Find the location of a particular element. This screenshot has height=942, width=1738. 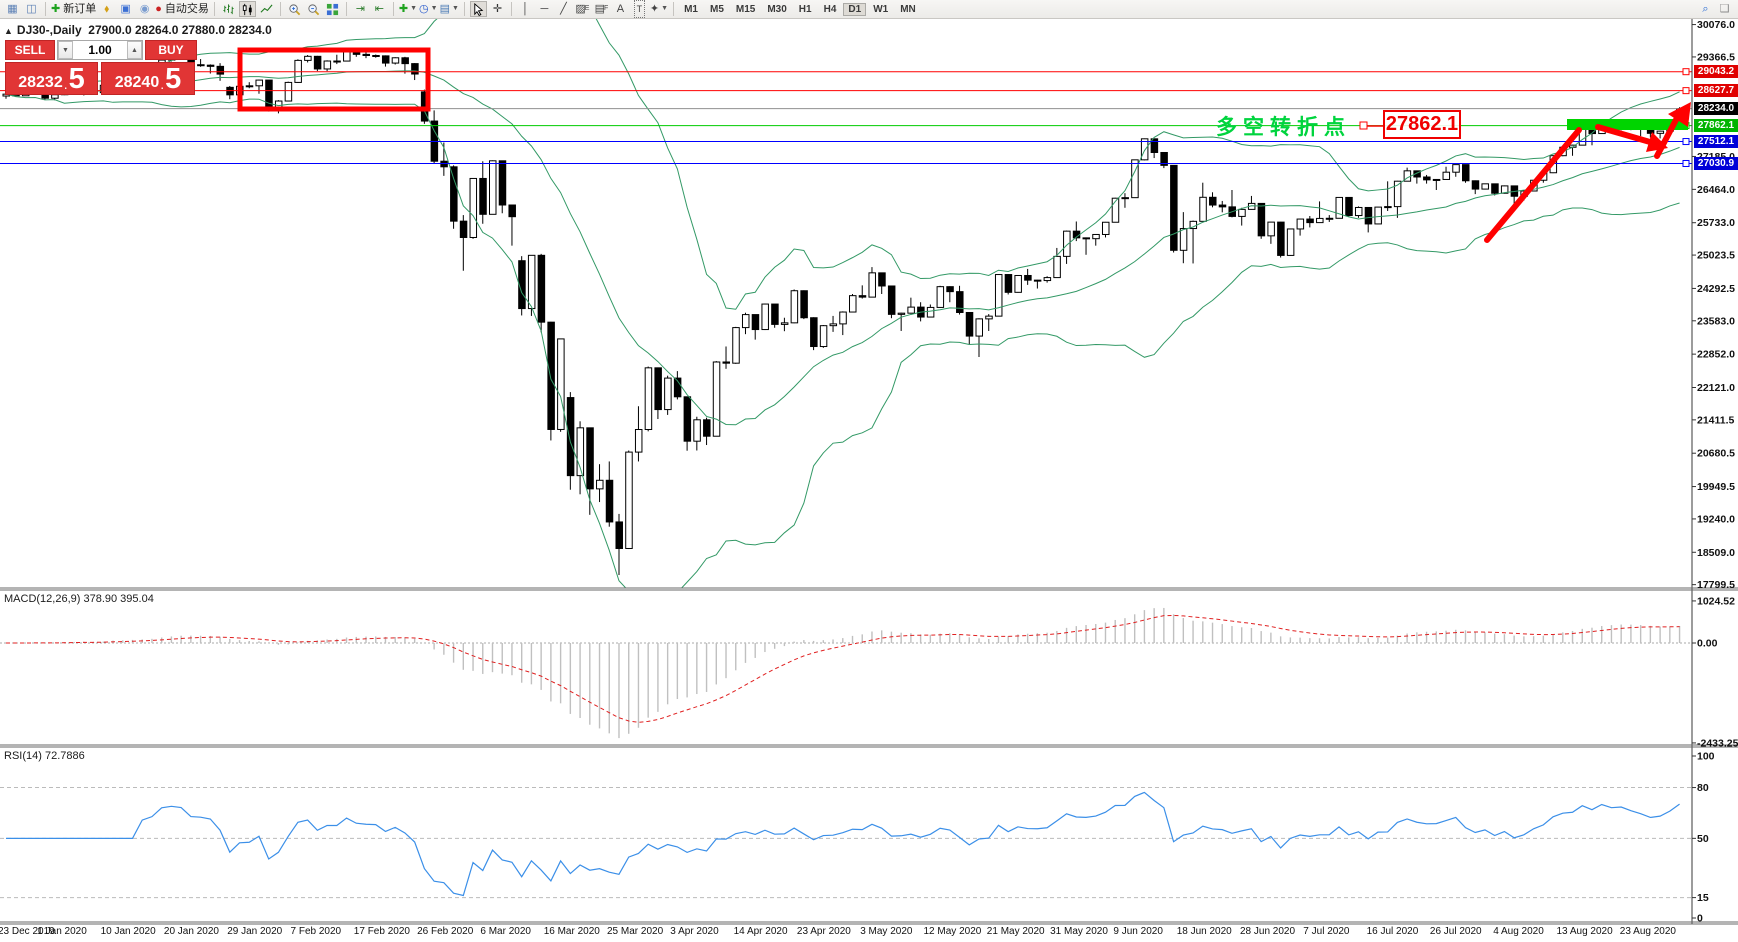

timeframe-w1: W1 is located at coordinates (881, 9).